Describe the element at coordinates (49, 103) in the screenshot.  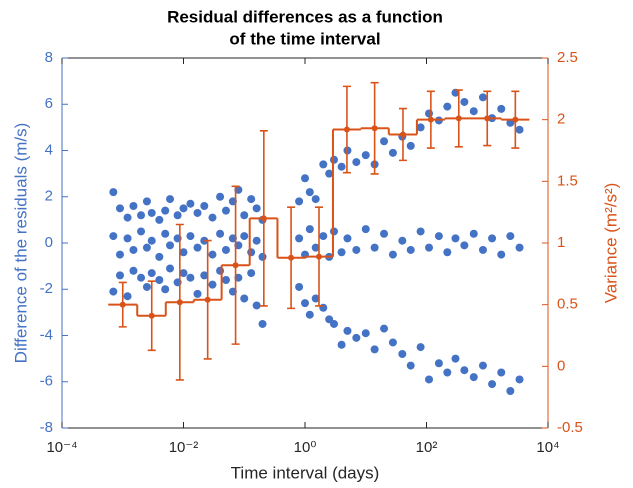
I see `y-tick-label: 6` at that location.